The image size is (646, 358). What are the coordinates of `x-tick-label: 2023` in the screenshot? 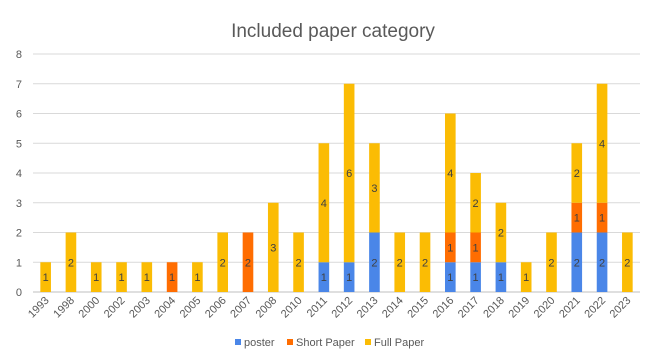 It's located at (621, 308).